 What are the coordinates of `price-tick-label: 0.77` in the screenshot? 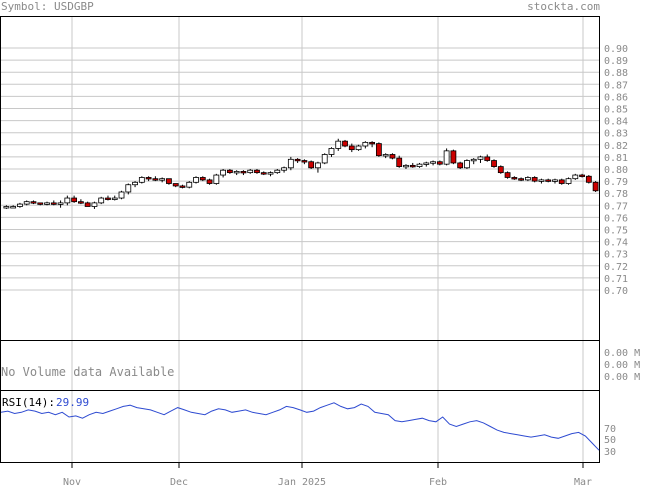 It's located at (616, 206).